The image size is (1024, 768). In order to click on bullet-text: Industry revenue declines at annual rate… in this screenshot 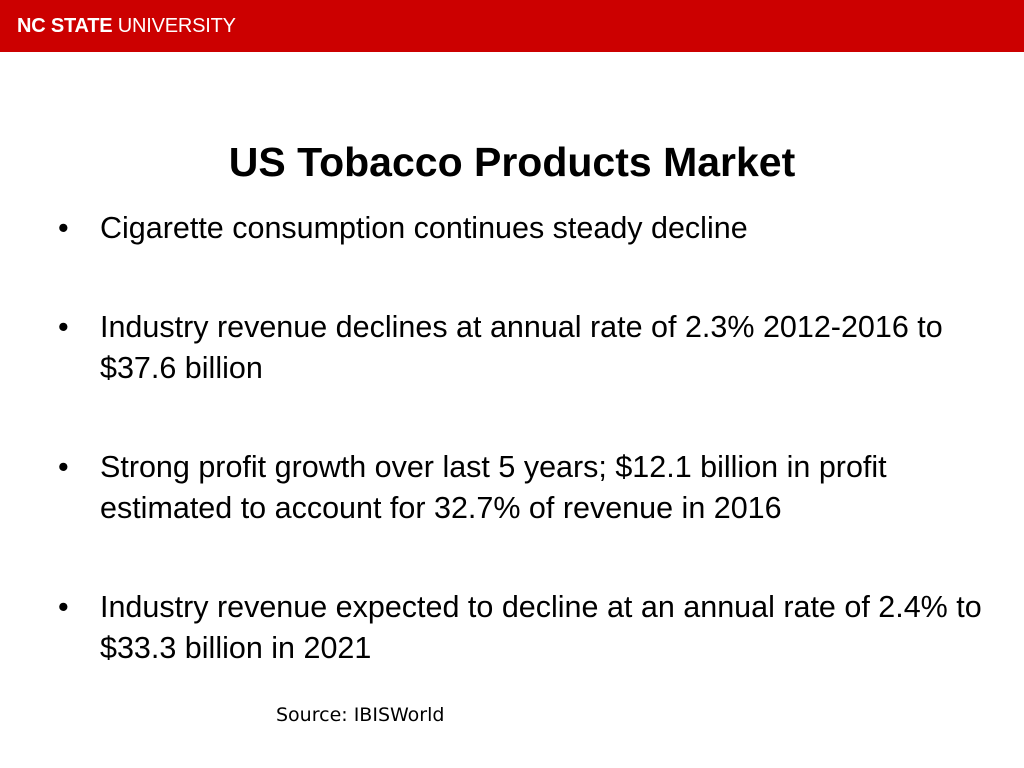, I will do `click(521, 347)`.